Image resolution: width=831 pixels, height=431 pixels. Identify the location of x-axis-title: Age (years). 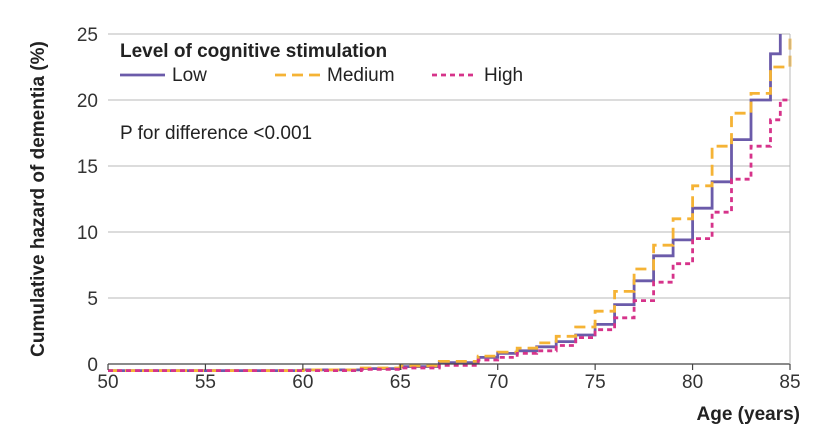
(749, 414).